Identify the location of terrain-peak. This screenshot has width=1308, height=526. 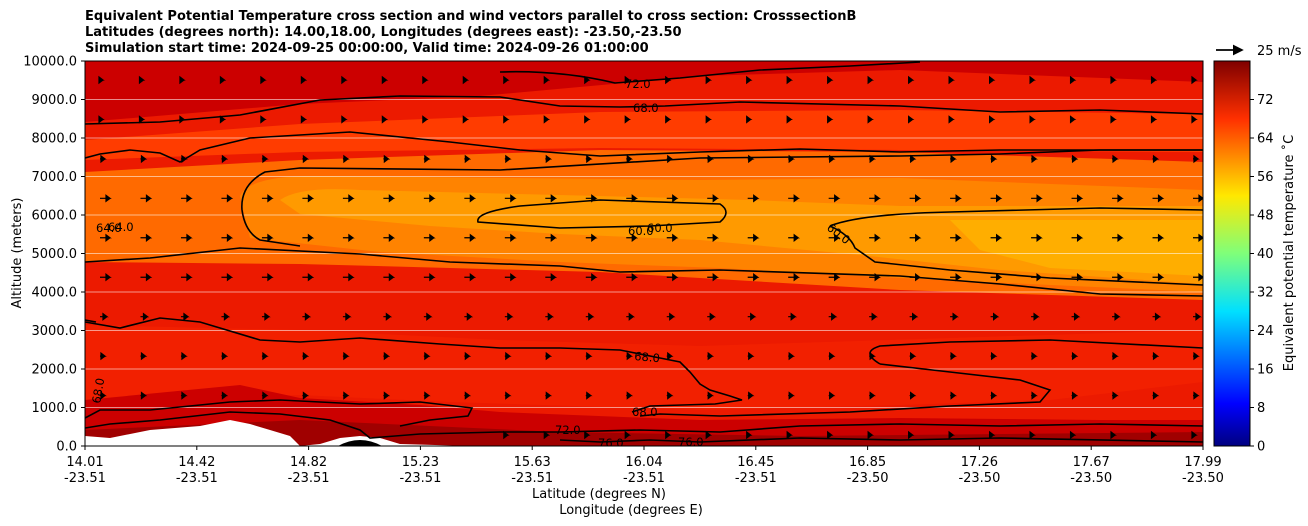
(360, 443).